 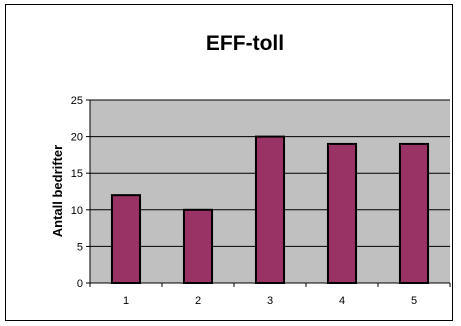 What do you see at coordinates (77, 211) in the screenshot?
I see `y-tick-label: 10` at bounding box center [77, 211].